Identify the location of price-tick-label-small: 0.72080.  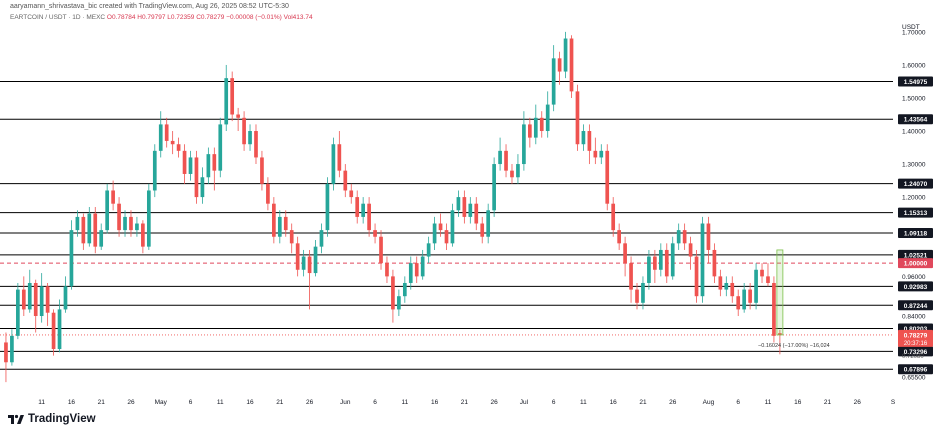
(913, 357).